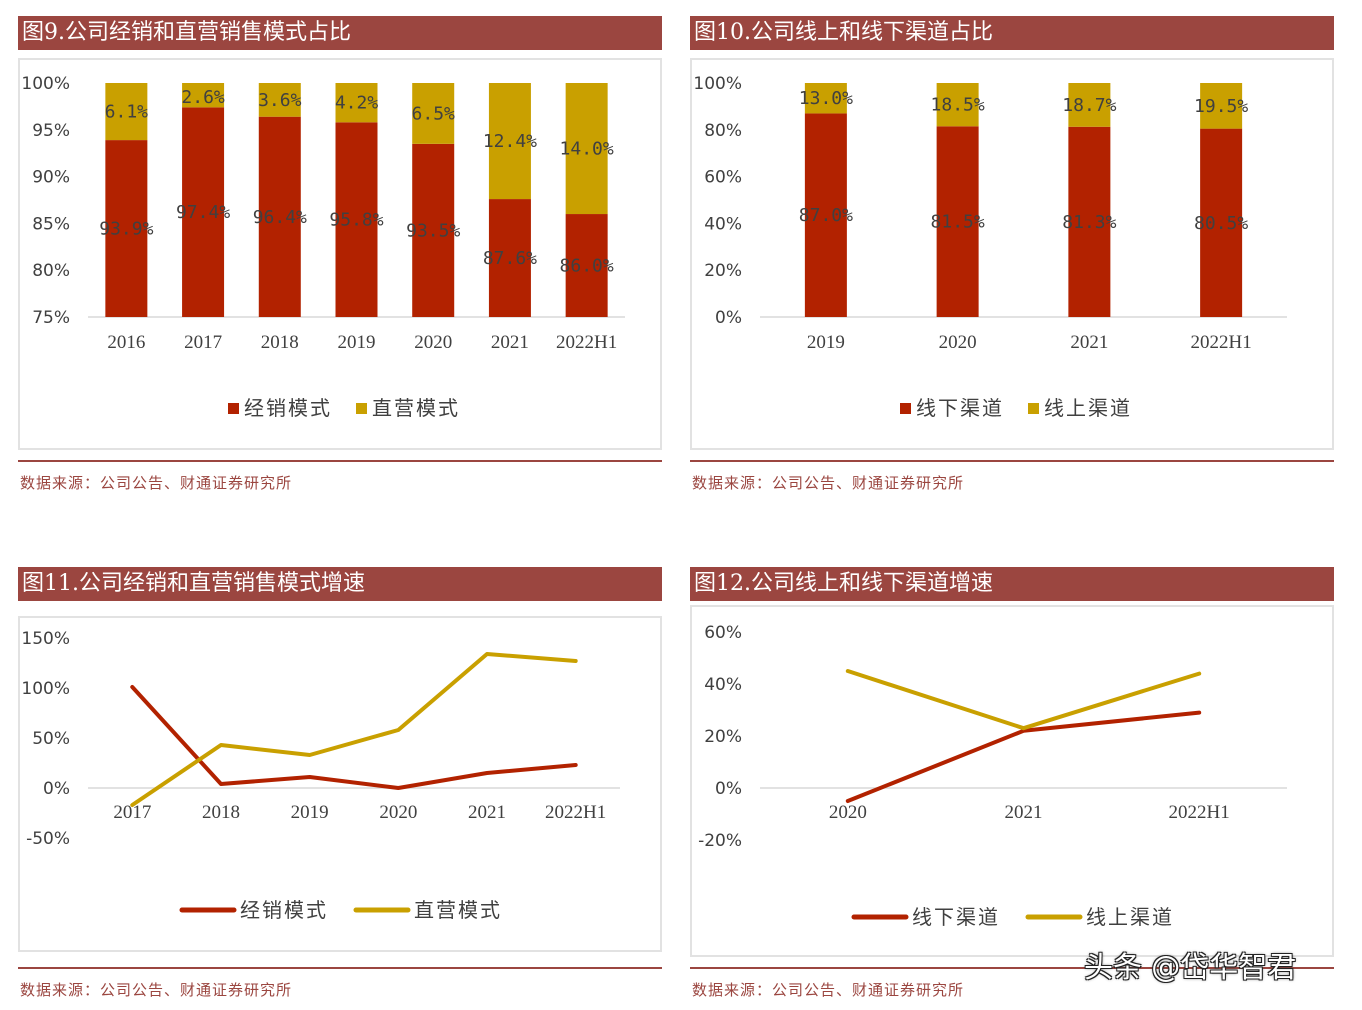  I want to click on x-tick-label: 2016, so click(126, 342).